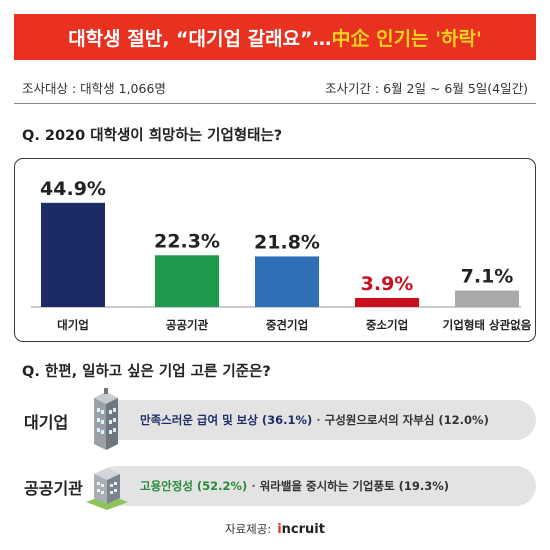  I want to click on criteria-secondary: 워라밸을 중시하는 기업풍토 (19.3%), so click(354, 486).